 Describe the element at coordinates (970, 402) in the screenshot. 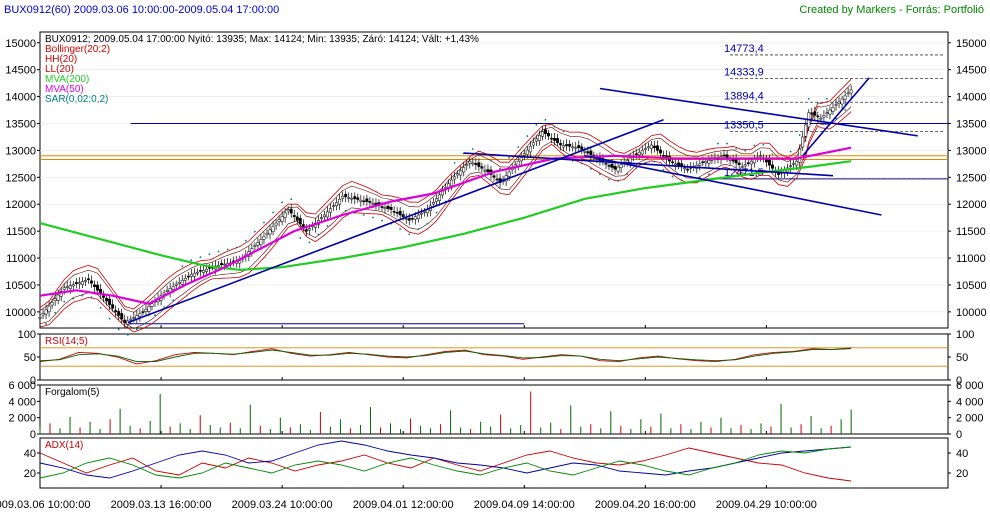

I see `y-tick-label-right: 4 000` at that location.